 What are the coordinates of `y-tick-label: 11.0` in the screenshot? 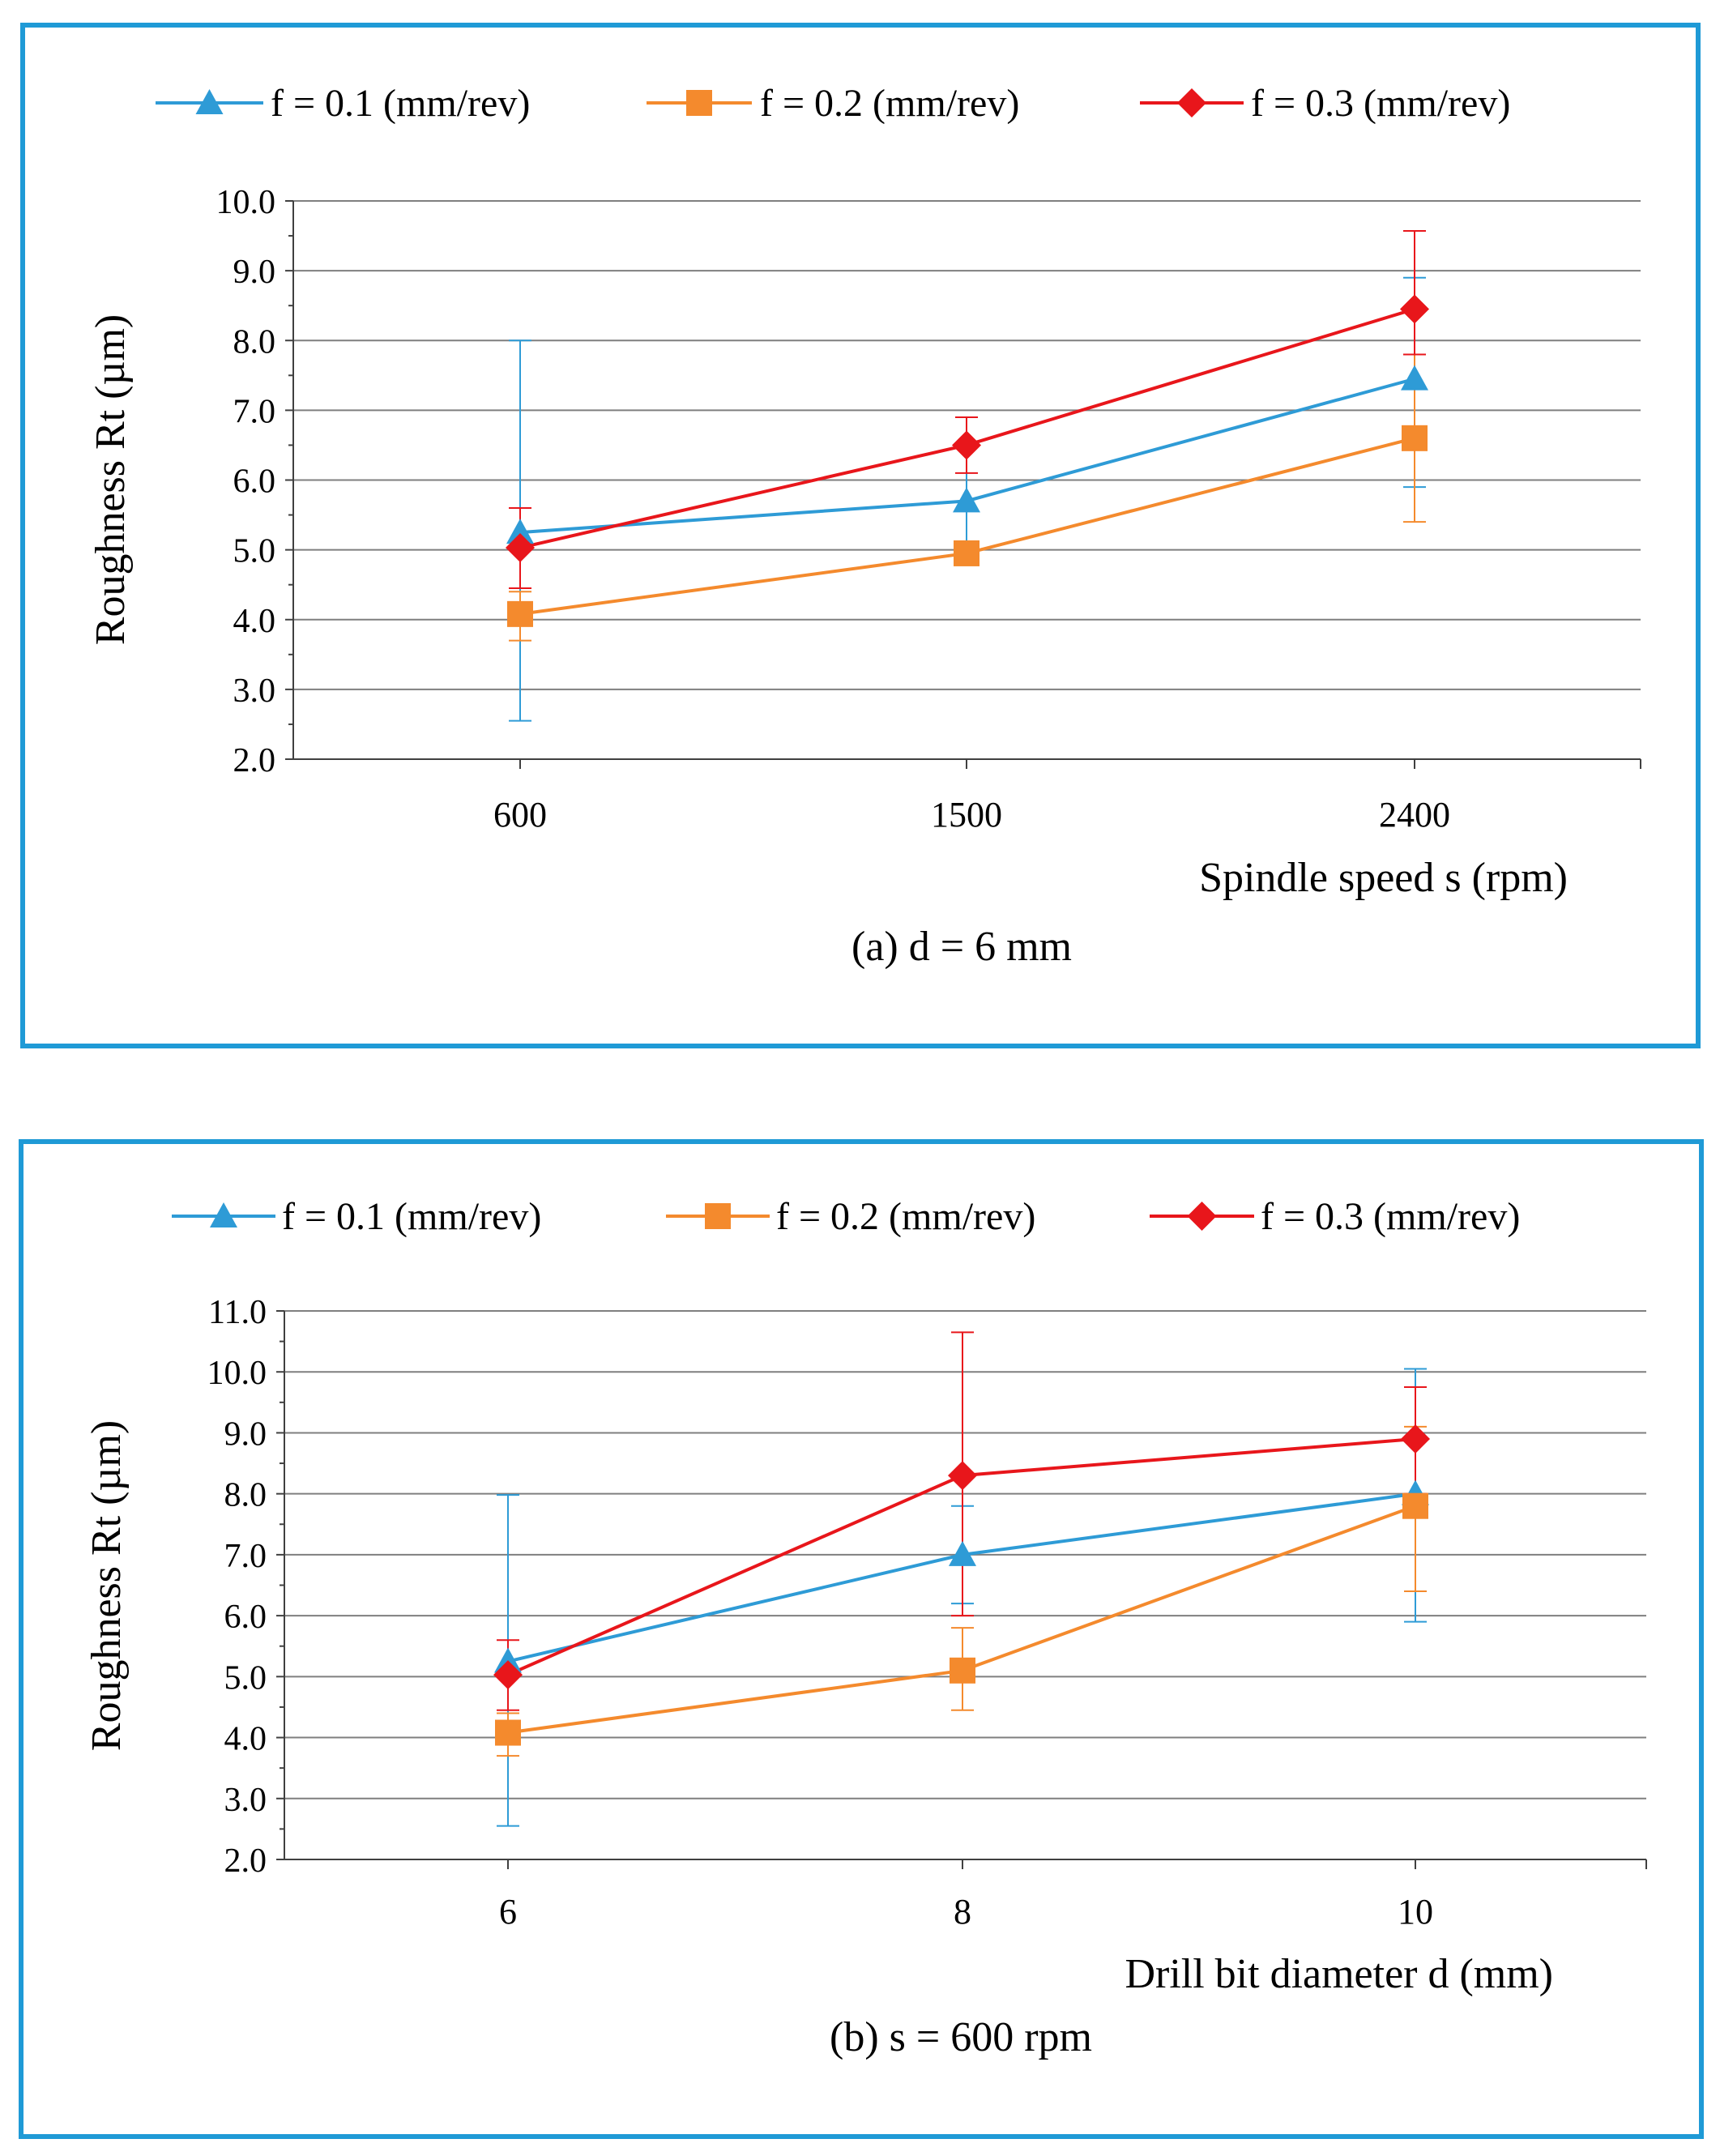 It's located at (237, 1312).